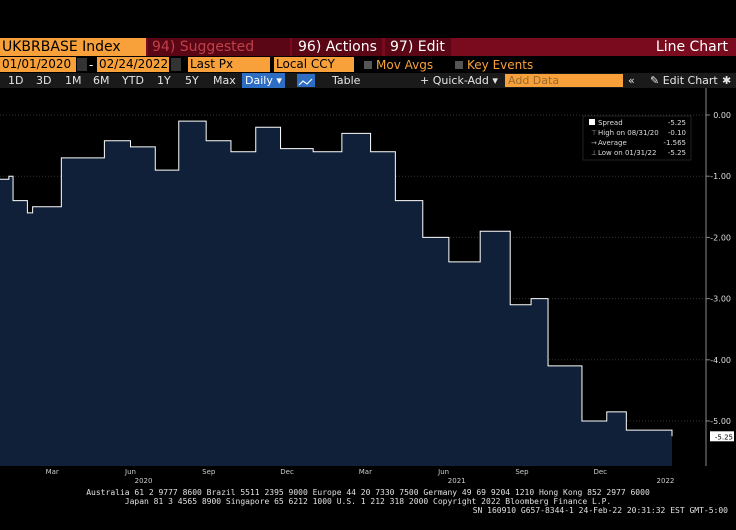  Describe the element at coordinates (720, 176) in the screenshot. I see `y-tick-label: -1.00` at that location.